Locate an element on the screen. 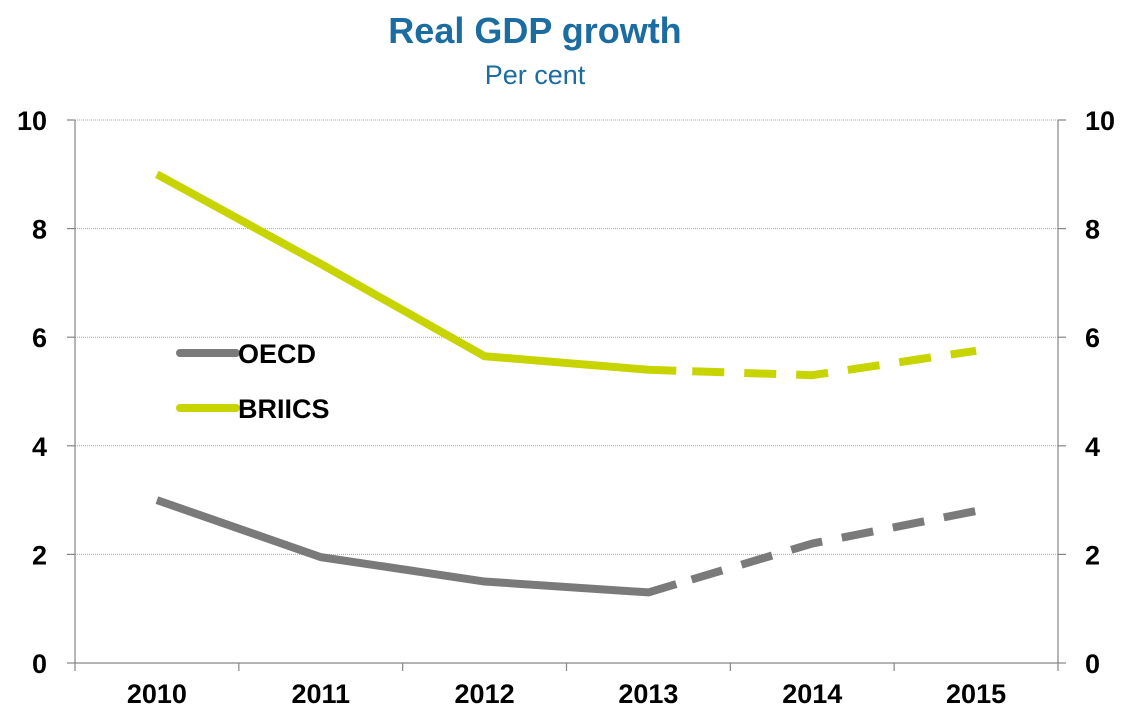  x-tick-label: 2015 is located at coordinates (976, 694).